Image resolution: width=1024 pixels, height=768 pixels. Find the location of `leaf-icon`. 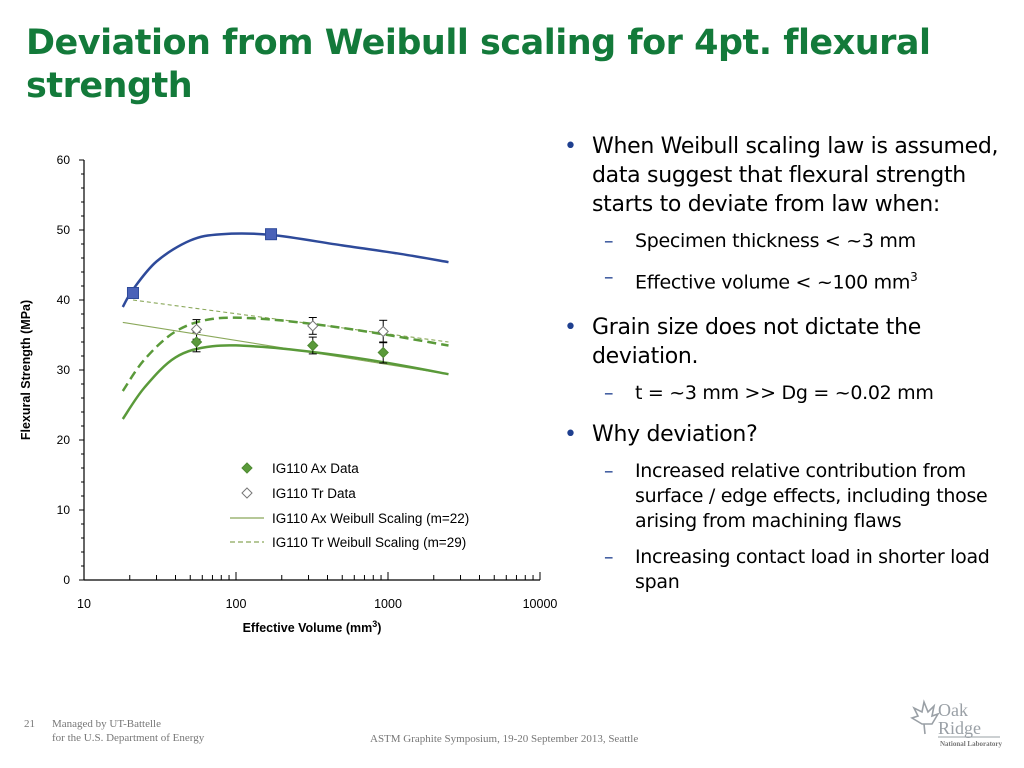

leaf-icon is located at coordinates (925, 717).